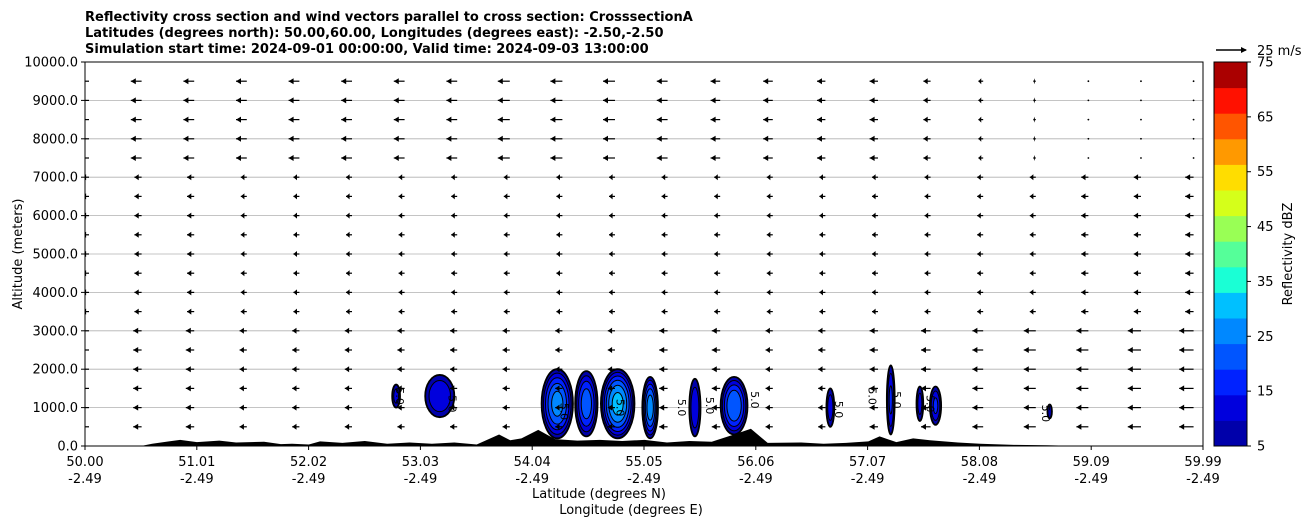 Image resolution: width=1304 pixels, height=526 pixels. I want to click on reflectivity-contour-5dbz, so click(1049, 411).